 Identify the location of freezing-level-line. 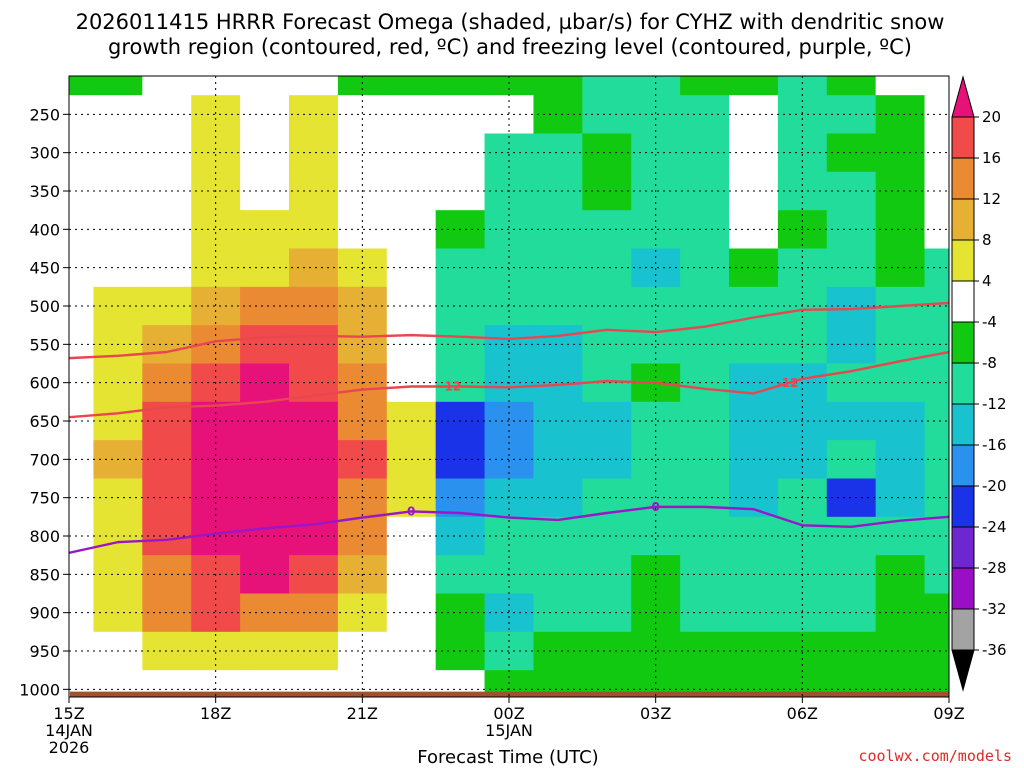
(509, 530).